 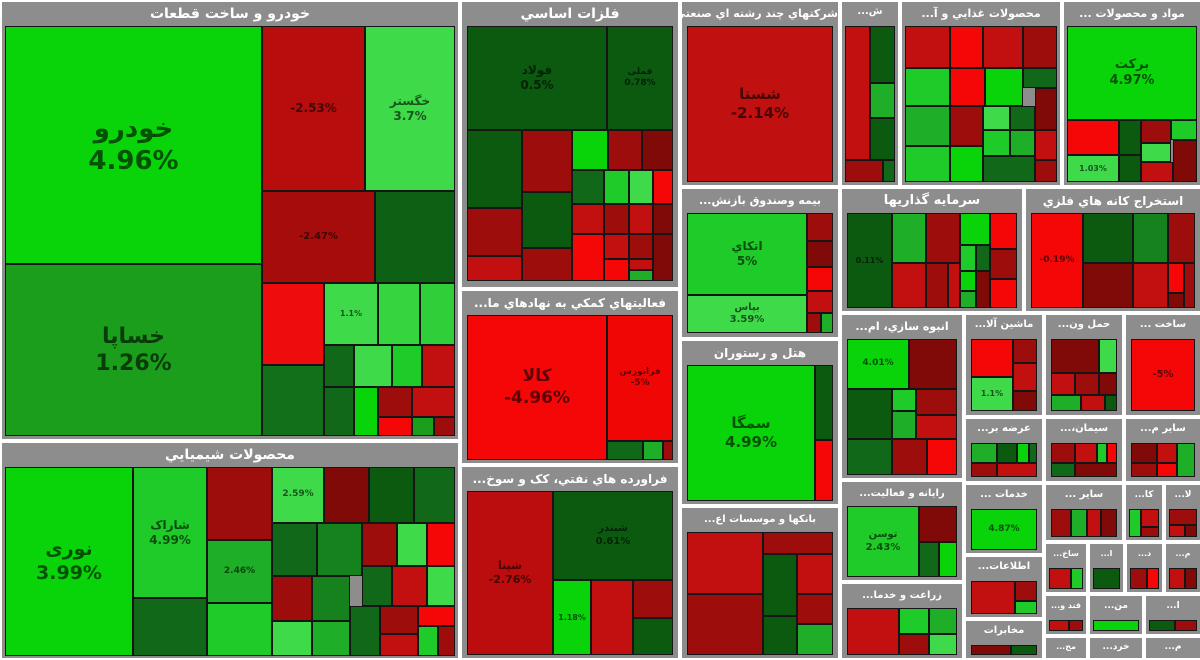 I want to click on stock-tile: 2.46%, so click(x=239, y=571).